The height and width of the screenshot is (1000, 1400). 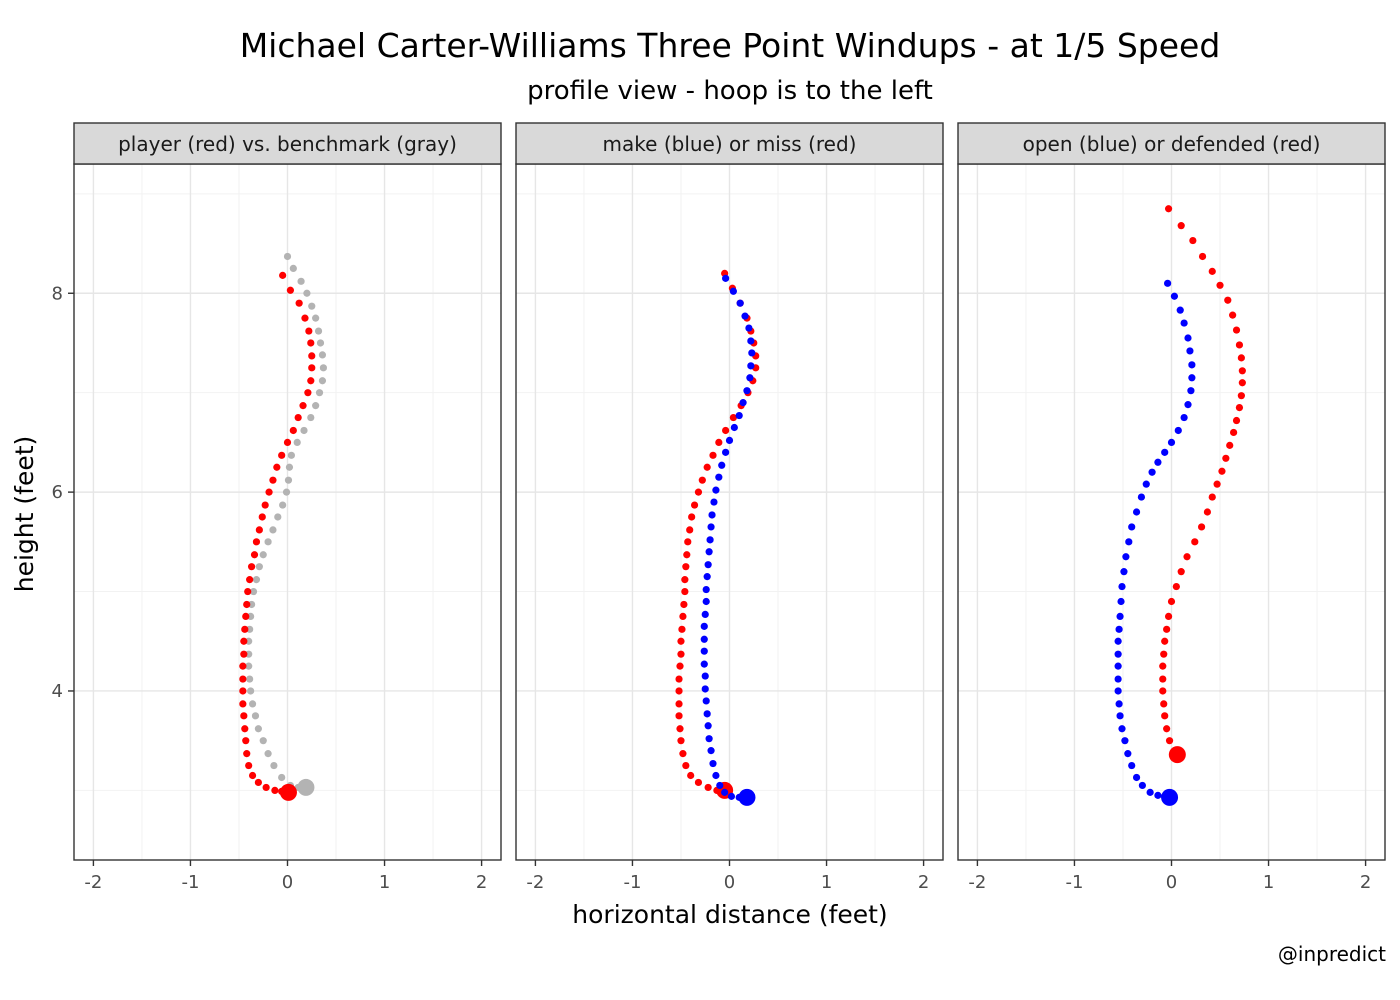 What do you see at coordinates (729, 914) in the screenshot?
I see `x-axis-label: horizontal distance (feet)` at bounding box center [729, 914].